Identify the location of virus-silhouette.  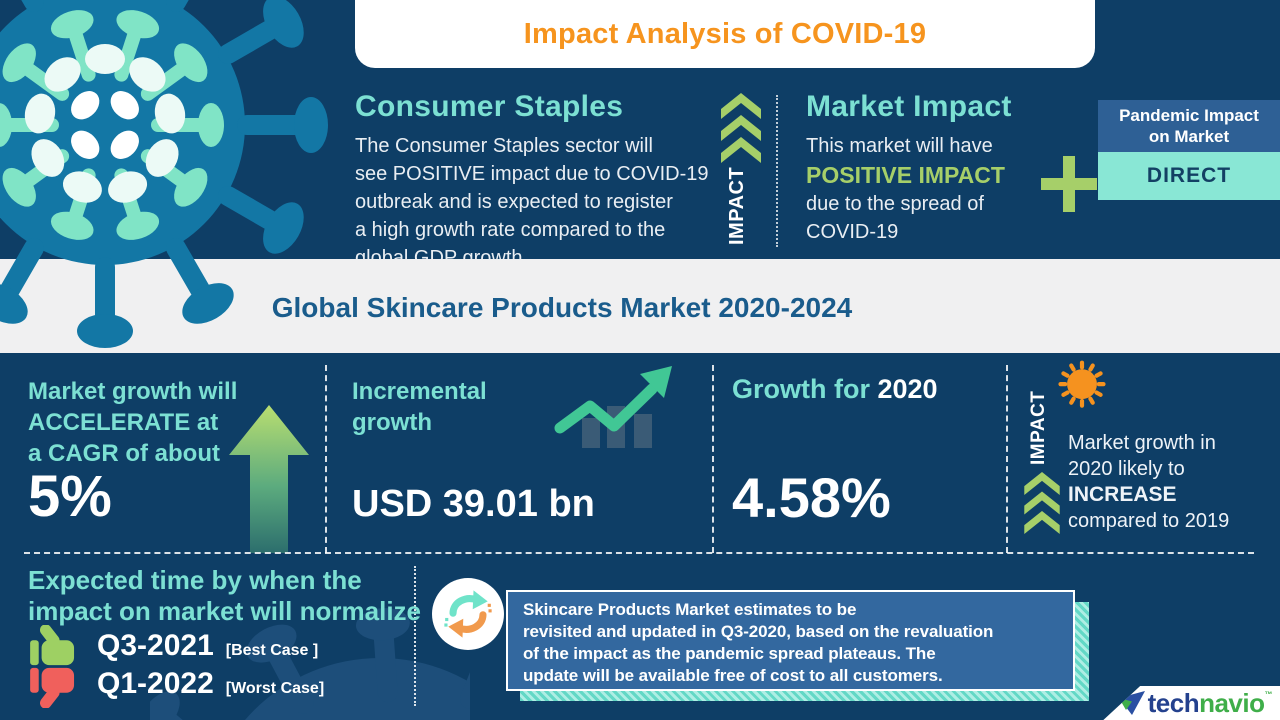
(310, 664).